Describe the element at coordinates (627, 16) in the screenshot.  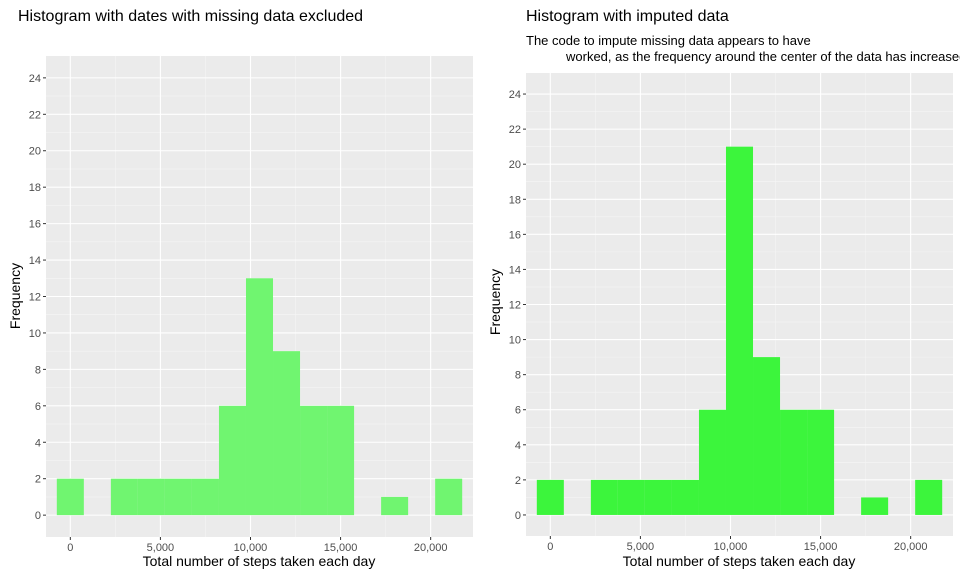
I see `chart-title: Histogram with imputed data` at that location.